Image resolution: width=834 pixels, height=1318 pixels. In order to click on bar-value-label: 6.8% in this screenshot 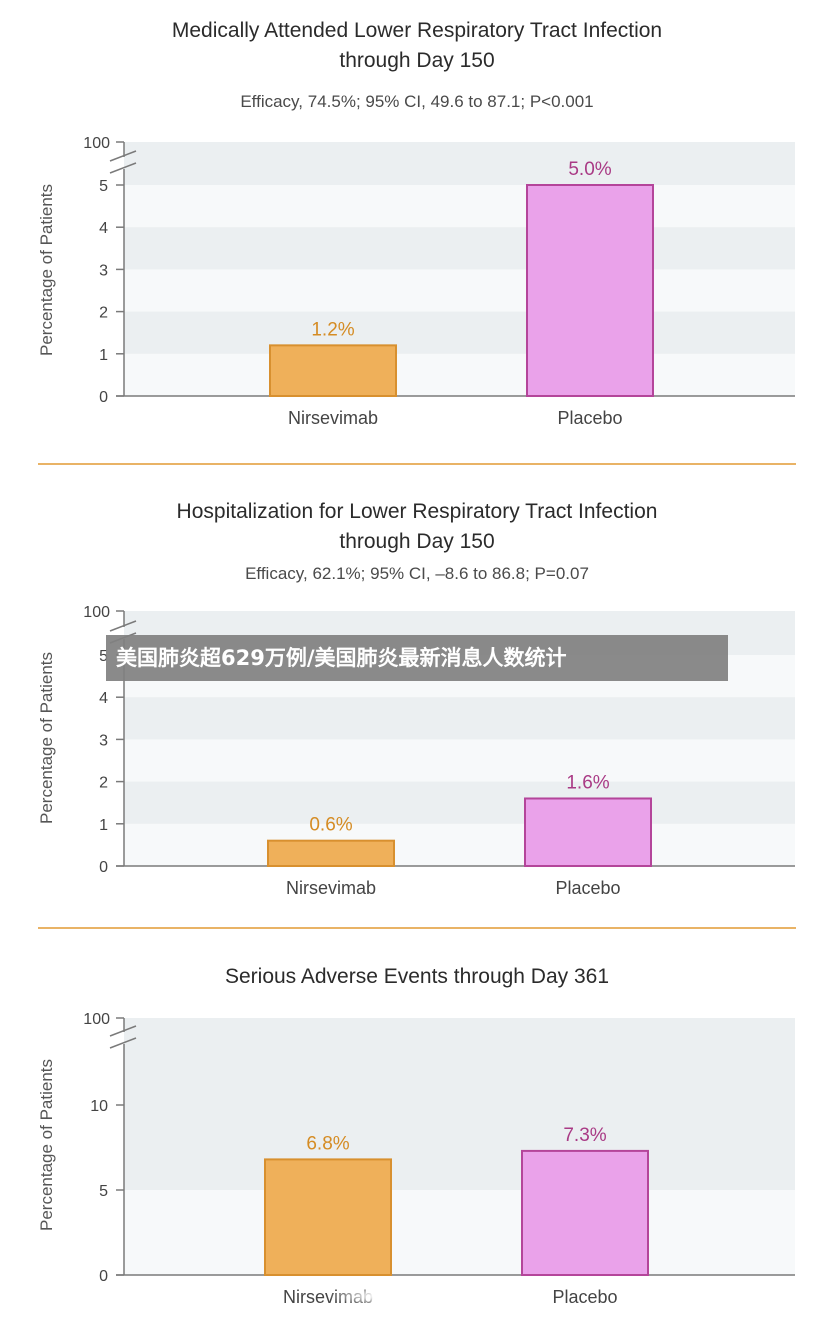, I will do `click(327, 1143)`.